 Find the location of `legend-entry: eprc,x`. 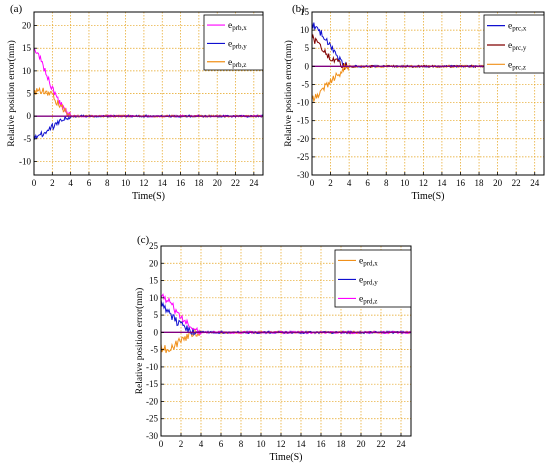

legend-entry: eprc,x is located at coordinates (517, 27).